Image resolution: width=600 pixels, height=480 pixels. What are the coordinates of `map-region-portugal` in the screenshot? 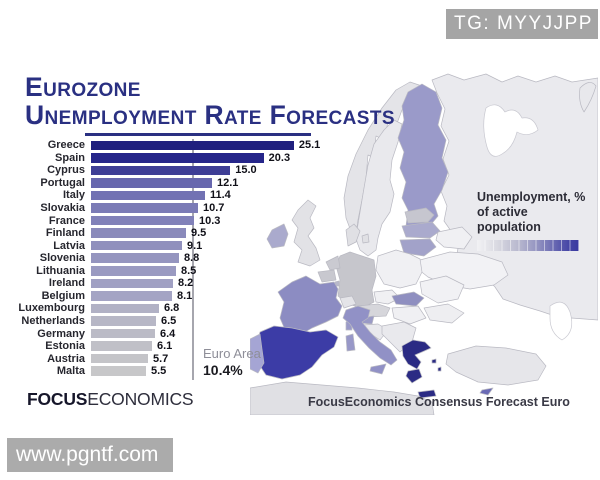 It's located at (257, 353).